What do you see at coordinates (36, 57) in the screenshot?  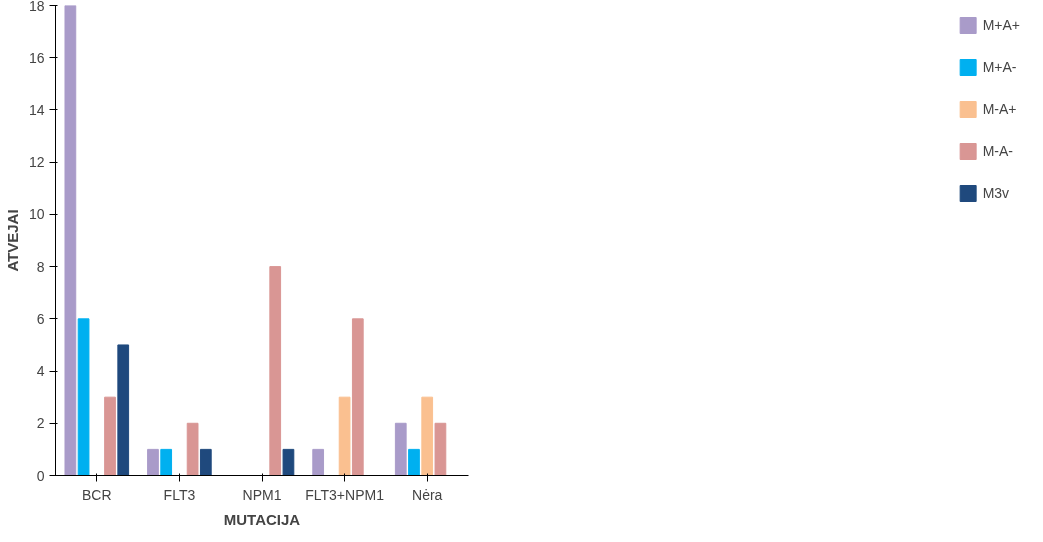 I see `y-tick-label: 16` at bounding box center [36, 57].